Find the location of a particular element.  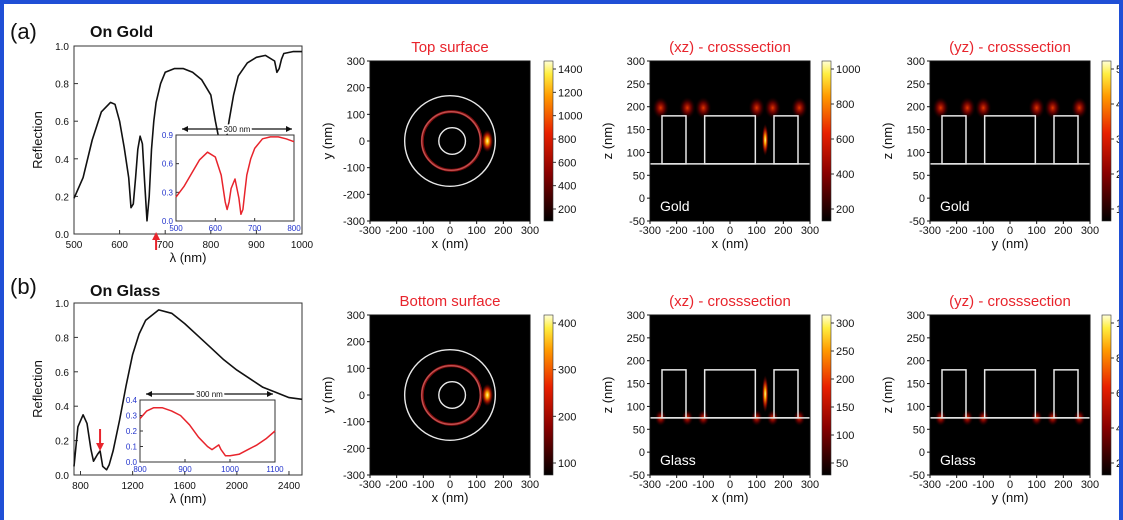

x-tick-label: 2000 is located at coordinates (237, 486).